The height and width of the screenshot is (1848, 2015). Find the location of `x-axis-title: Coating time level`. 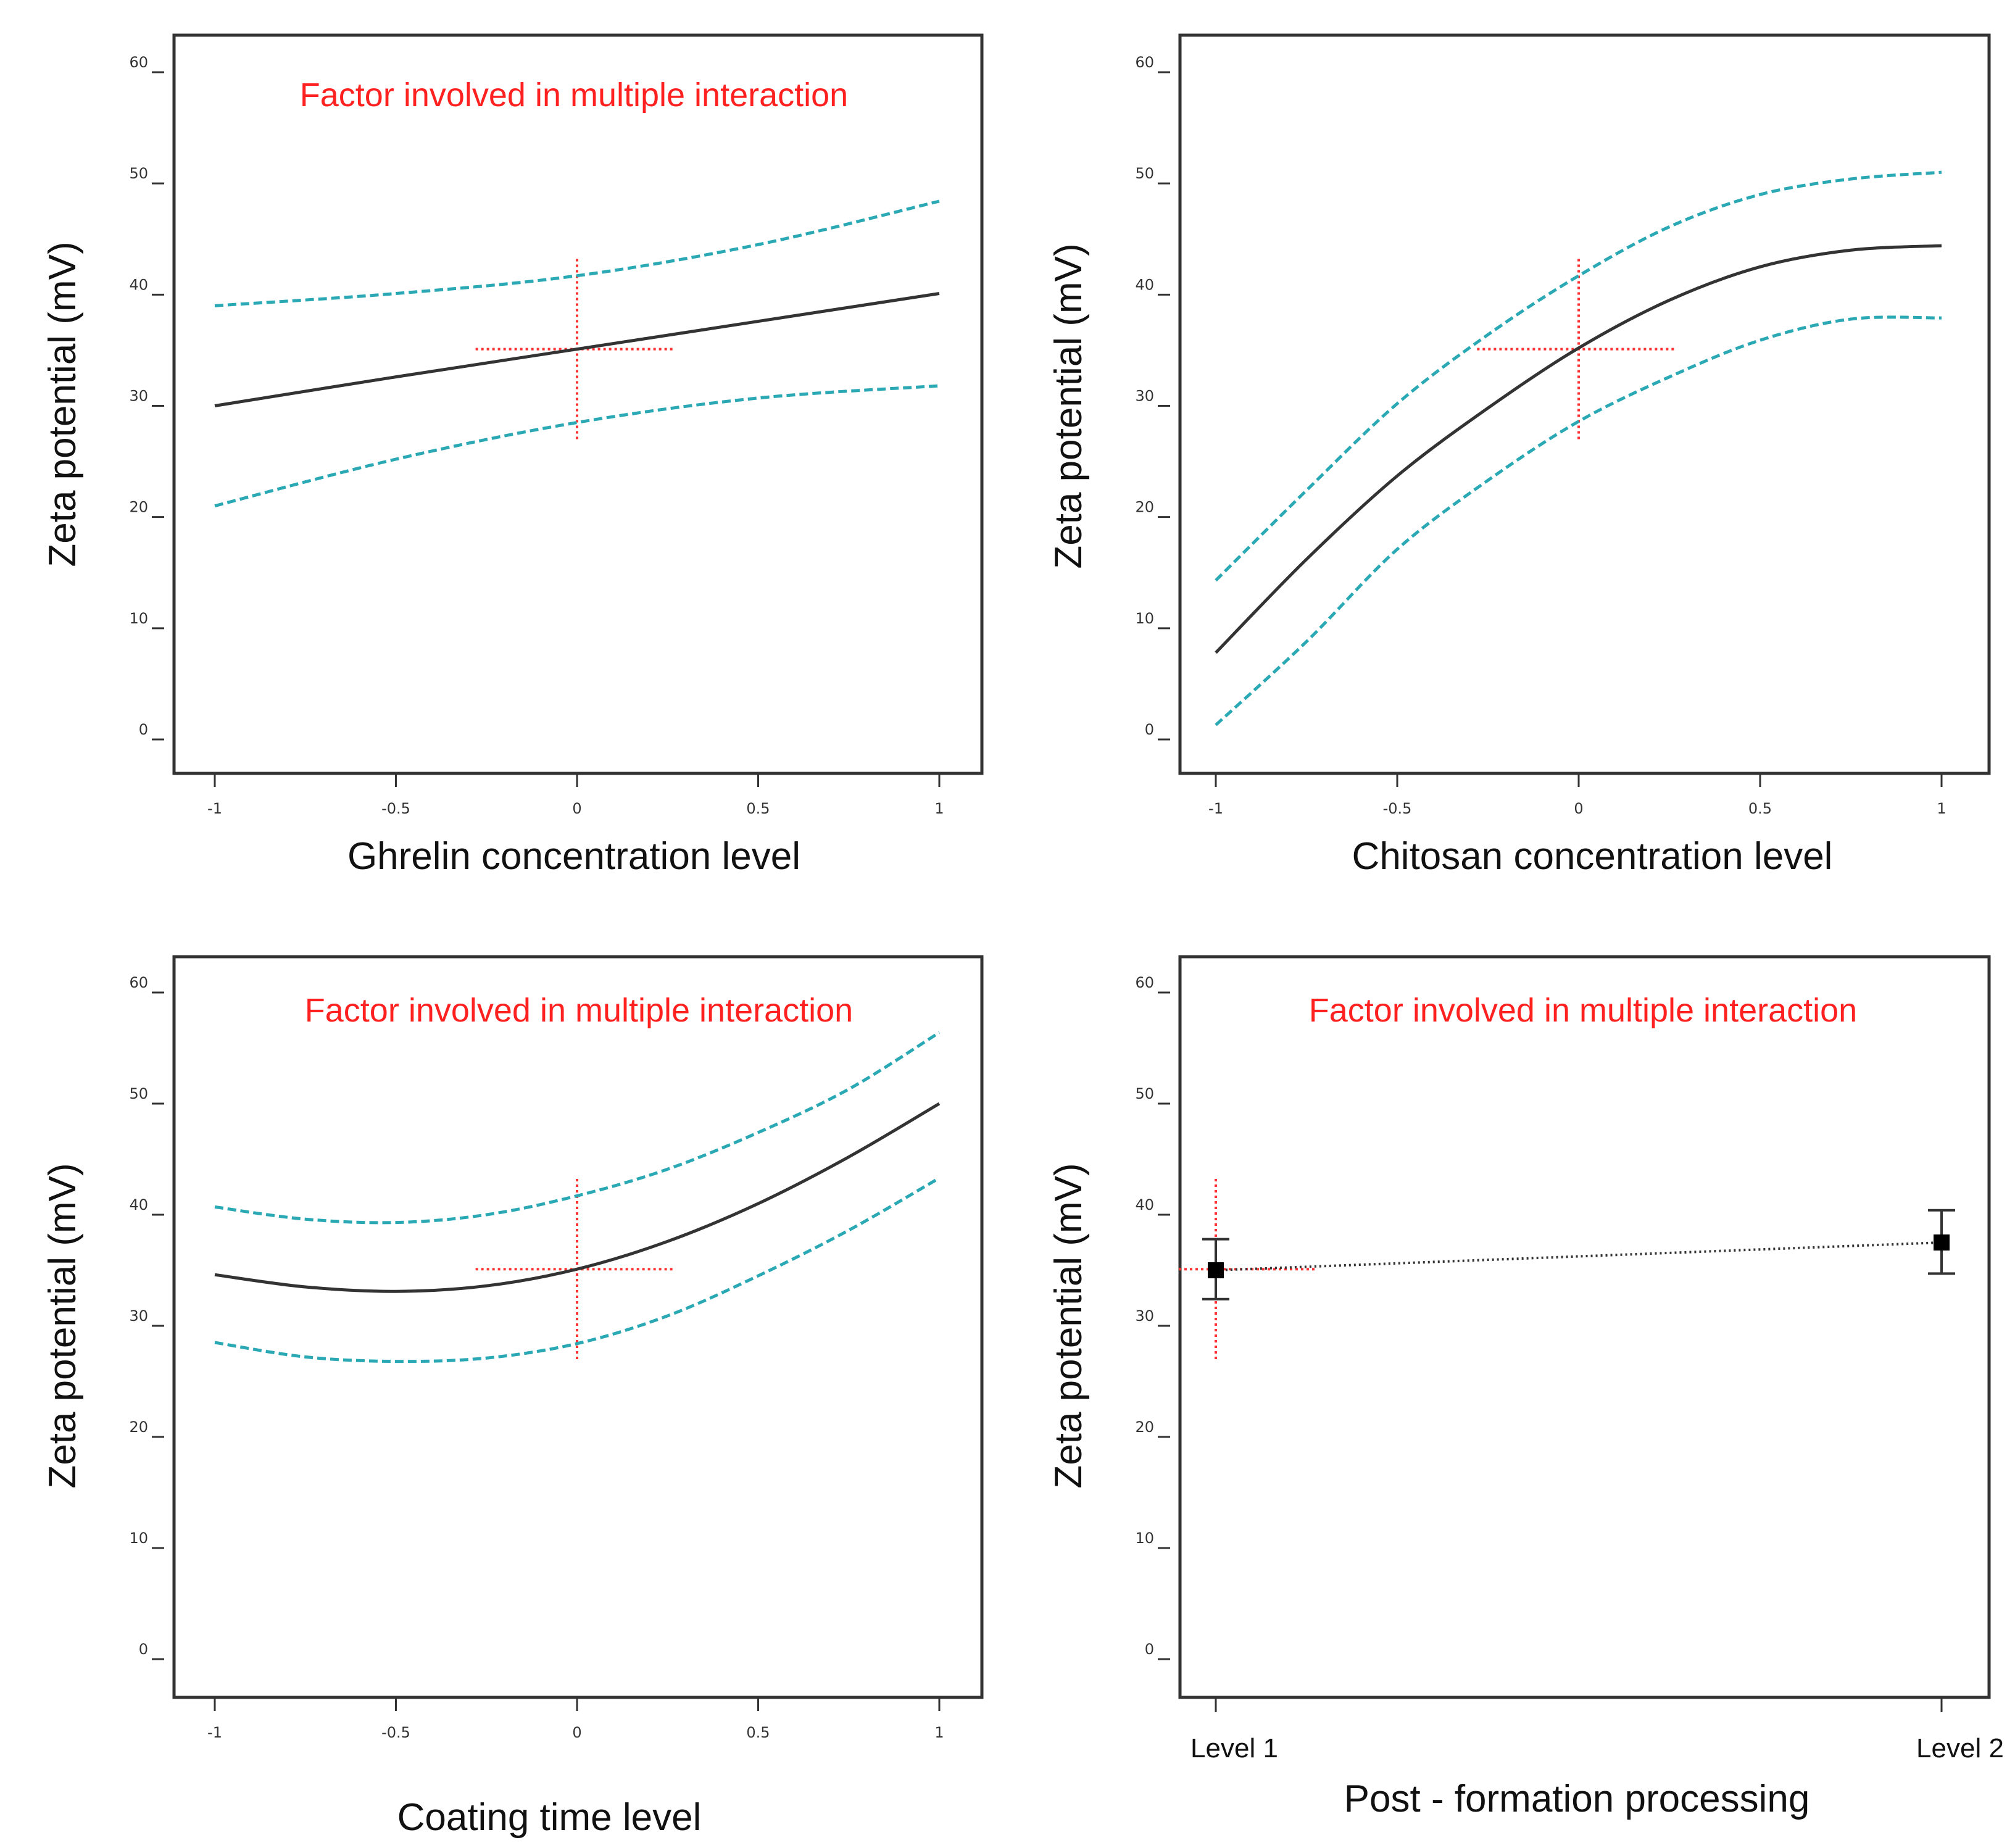

x-axis-title: Coating time level is located at coordinates (549, 1817).